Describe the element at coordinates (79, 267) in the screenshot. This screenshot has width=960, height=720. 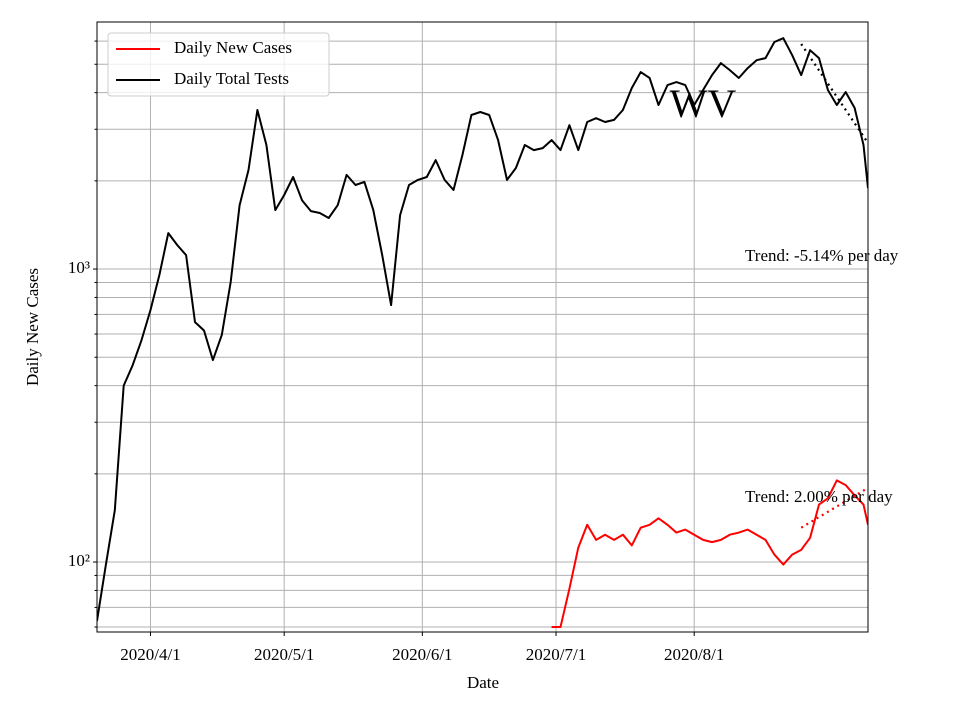
I see `y-tick-label: 10³` at that location.